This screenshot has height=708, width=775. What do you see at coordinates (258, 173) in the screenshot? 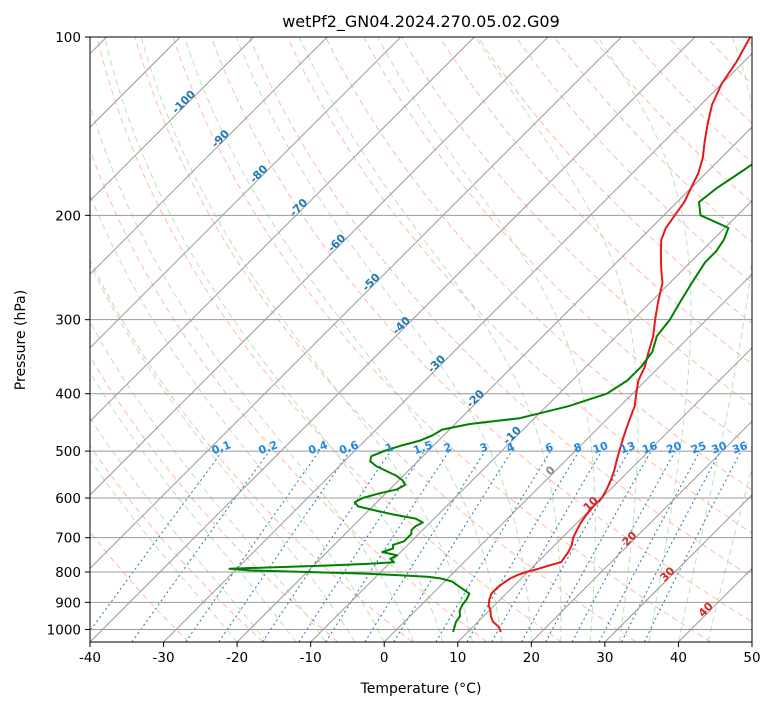
I see `isotherm-label: -80` at bounding box center [258, 173].